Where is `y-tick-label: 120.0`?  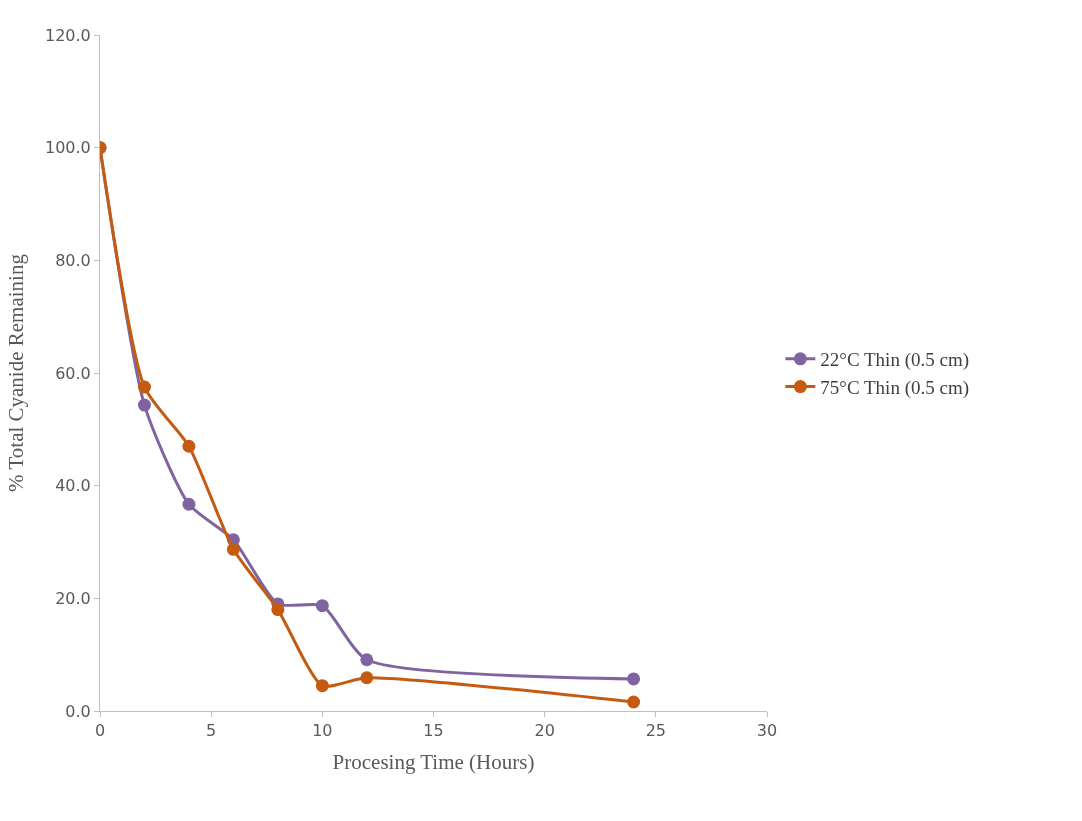 y-tick-label: 120.0 is located at coordinates (67, 35).